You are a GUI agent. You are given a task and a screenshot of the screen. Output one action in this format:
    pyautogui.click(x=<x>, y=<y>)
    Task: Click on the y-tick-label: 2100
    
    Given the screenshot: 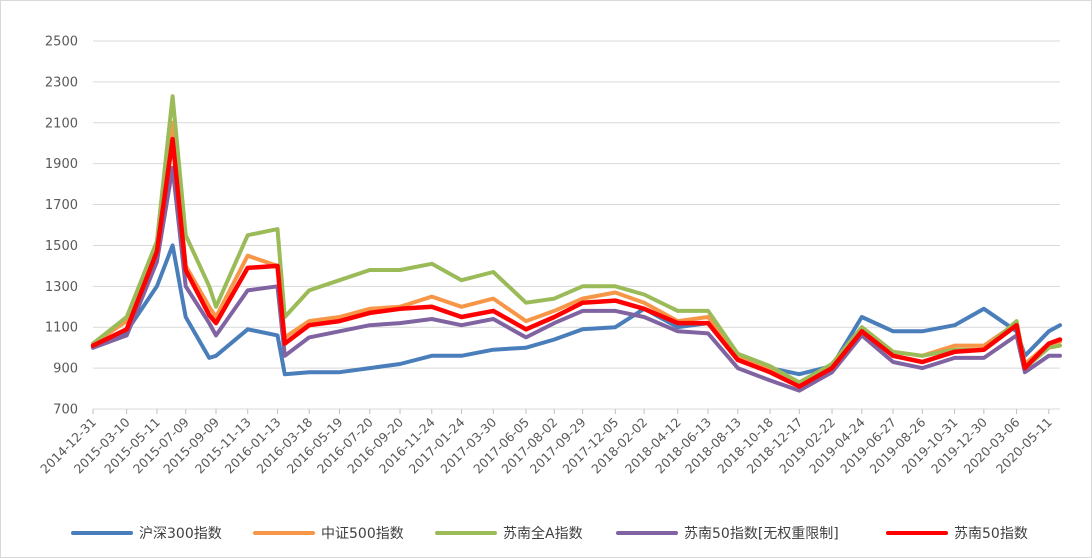 What is the action you would take?
    pyautogui.click(x=61, y=123)
    